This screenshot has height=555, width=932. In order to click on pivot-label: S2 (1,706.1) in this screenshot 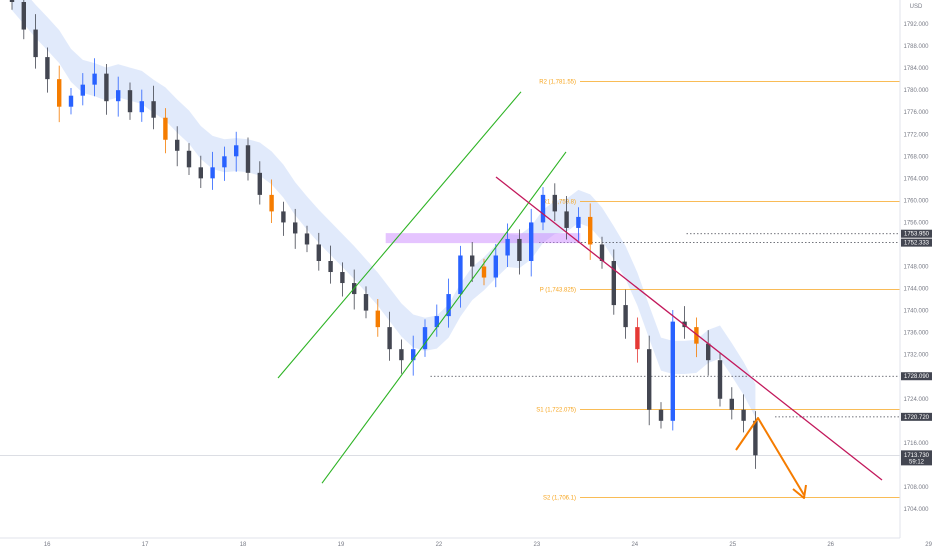, I will do `click(559, 498)`.